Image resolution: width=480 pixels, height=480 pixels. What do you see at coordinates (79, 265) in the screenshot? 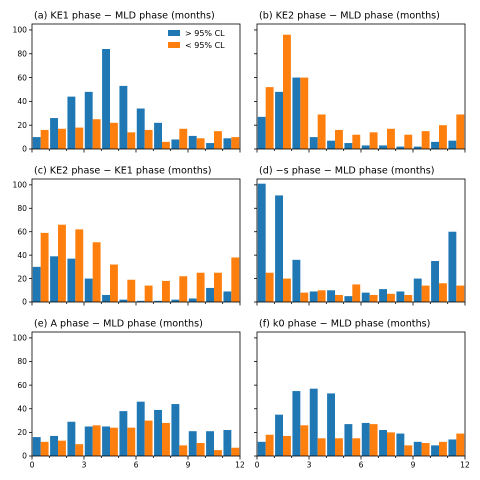
I see `bar-below-95-panel2-bin2` at bounding box center [79, 265].